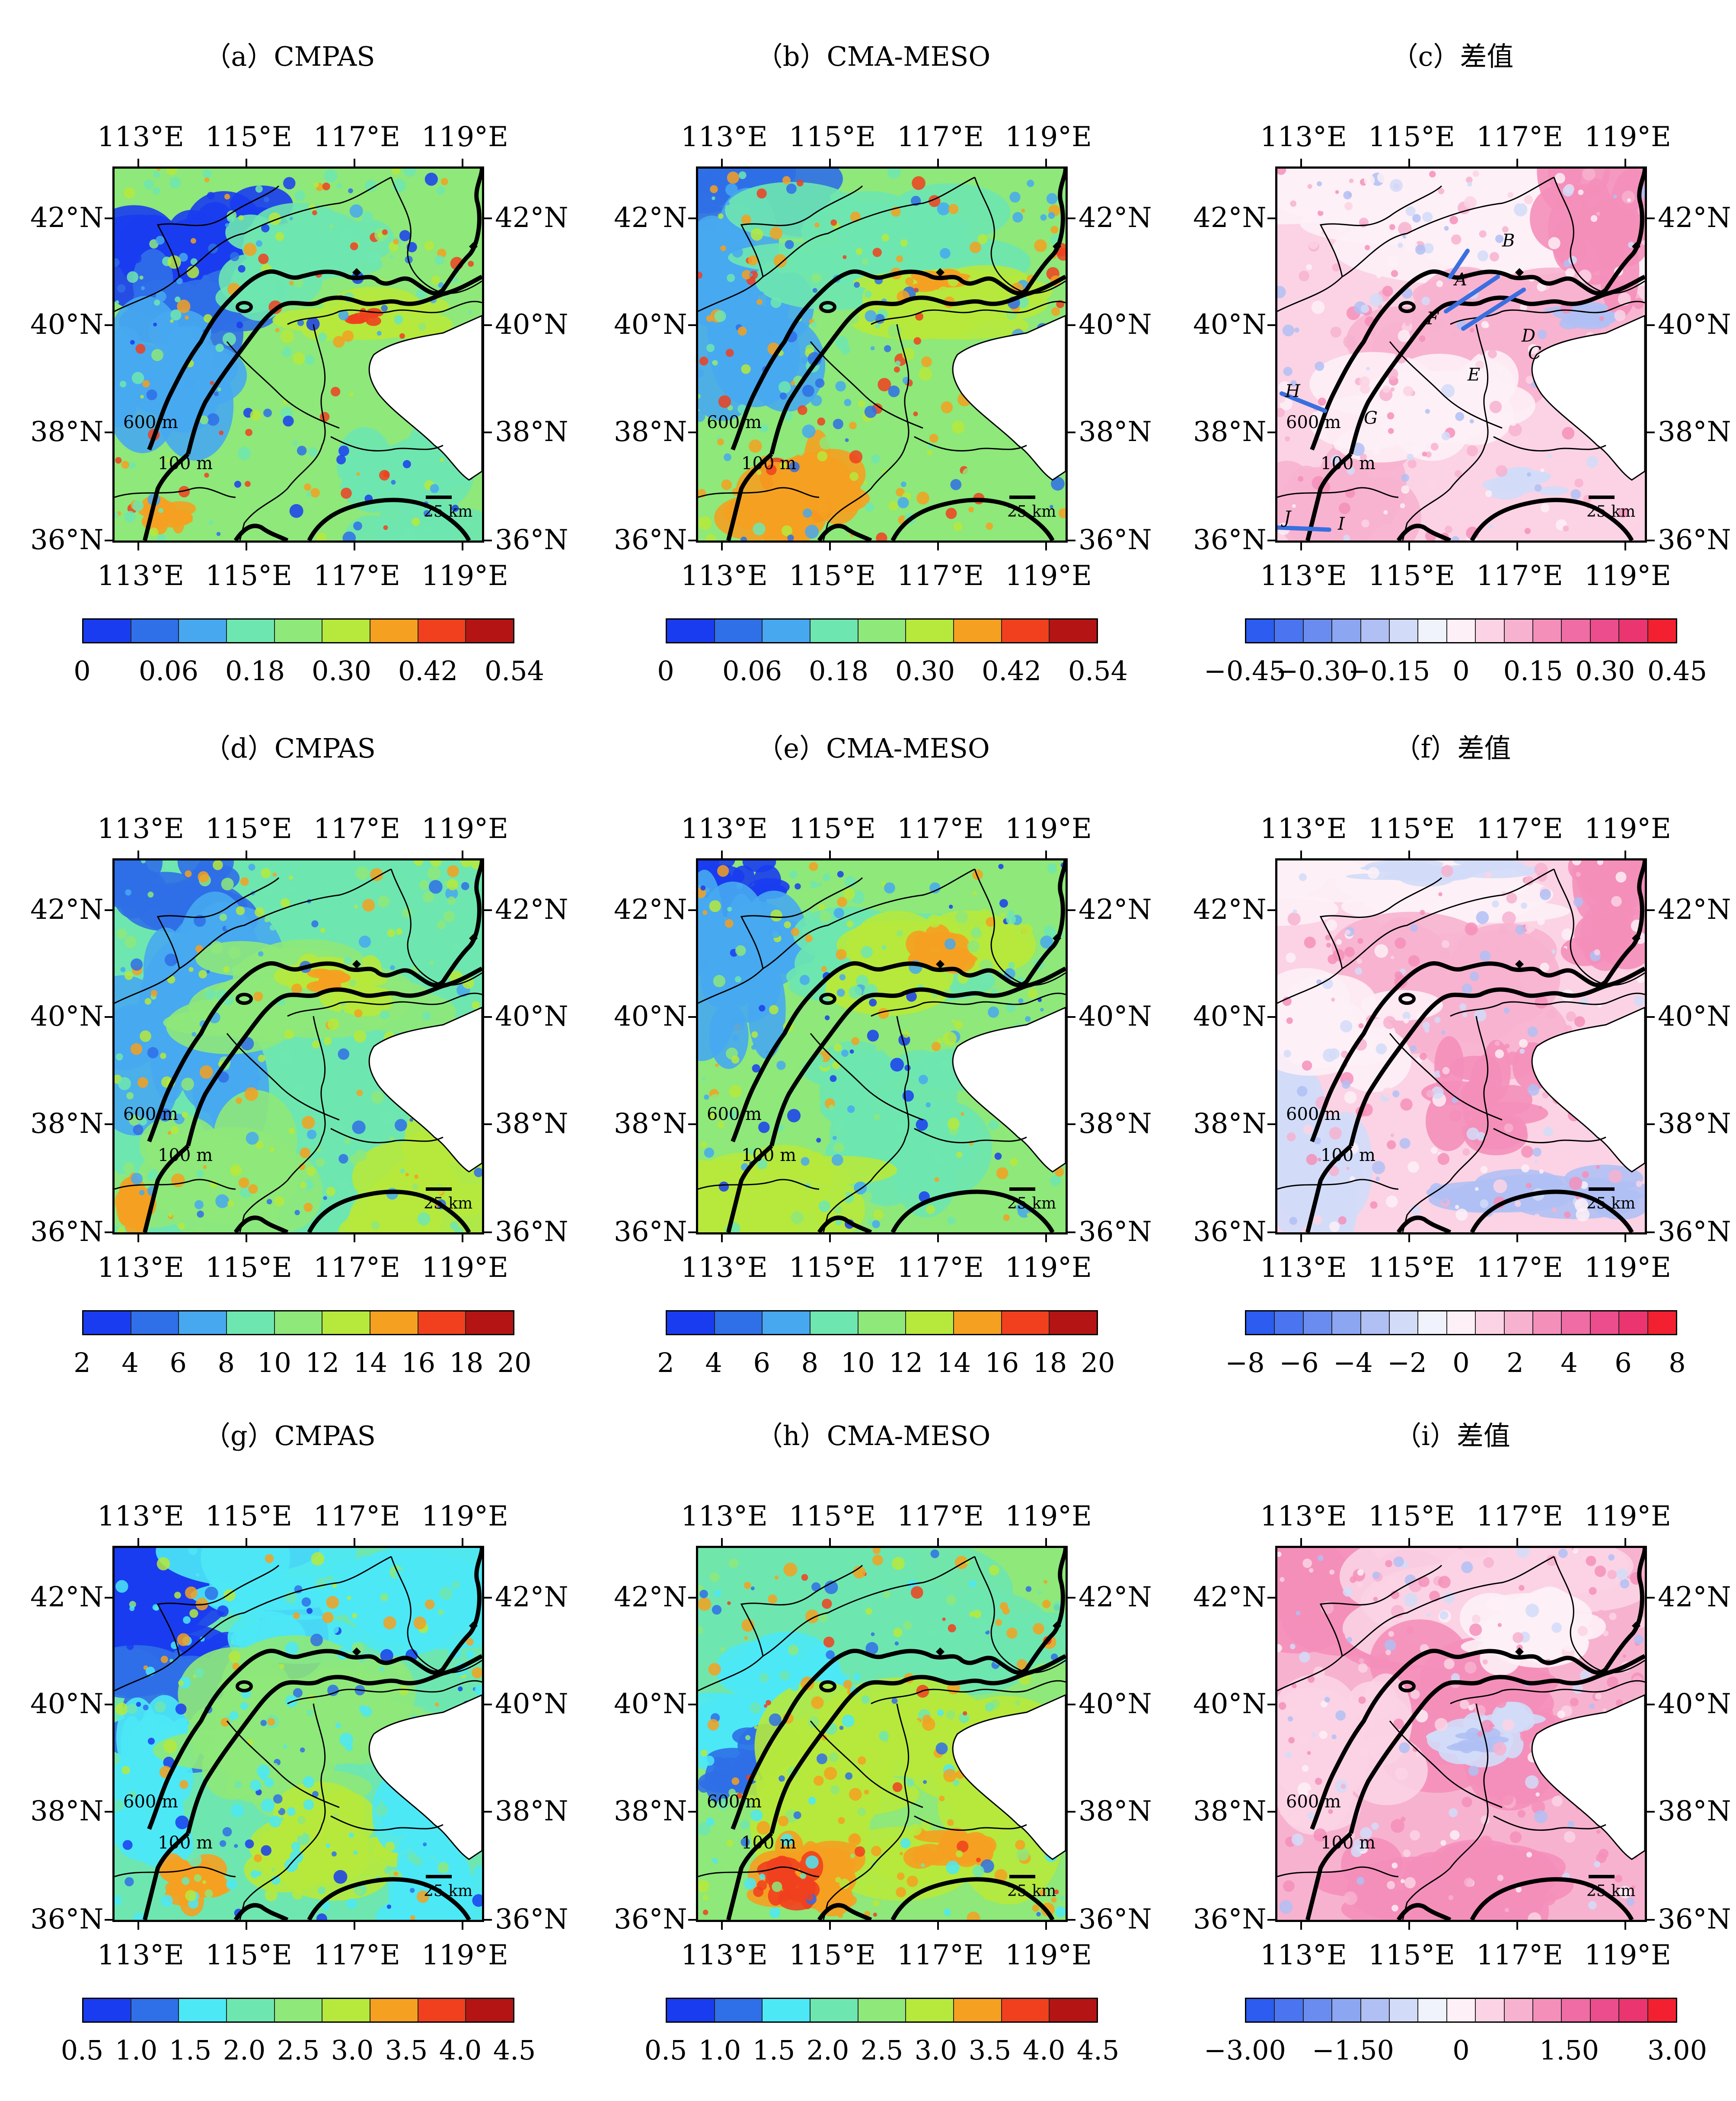 This screenshot has height=2101, width=1736. I want to click on colorbar-label: 18, so click(1050, 1362).